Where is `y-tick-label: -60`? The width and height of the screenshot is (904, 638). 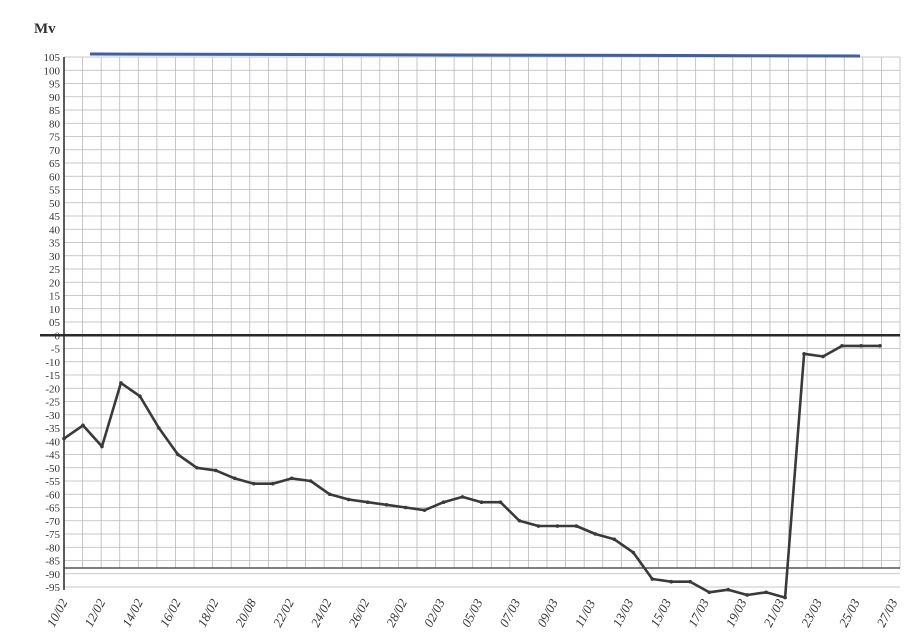 y-tick-label: -60 is located at coordinates (52, 495).